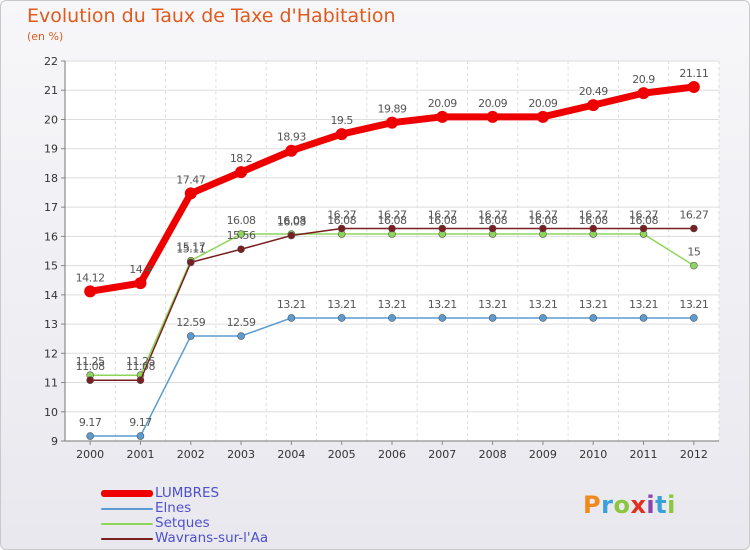 The height and width of the screenshot is (550, 750). Describe the element at coordinates (51, 149) in the screenshot. I see `y-tick-label: 19` at that location.